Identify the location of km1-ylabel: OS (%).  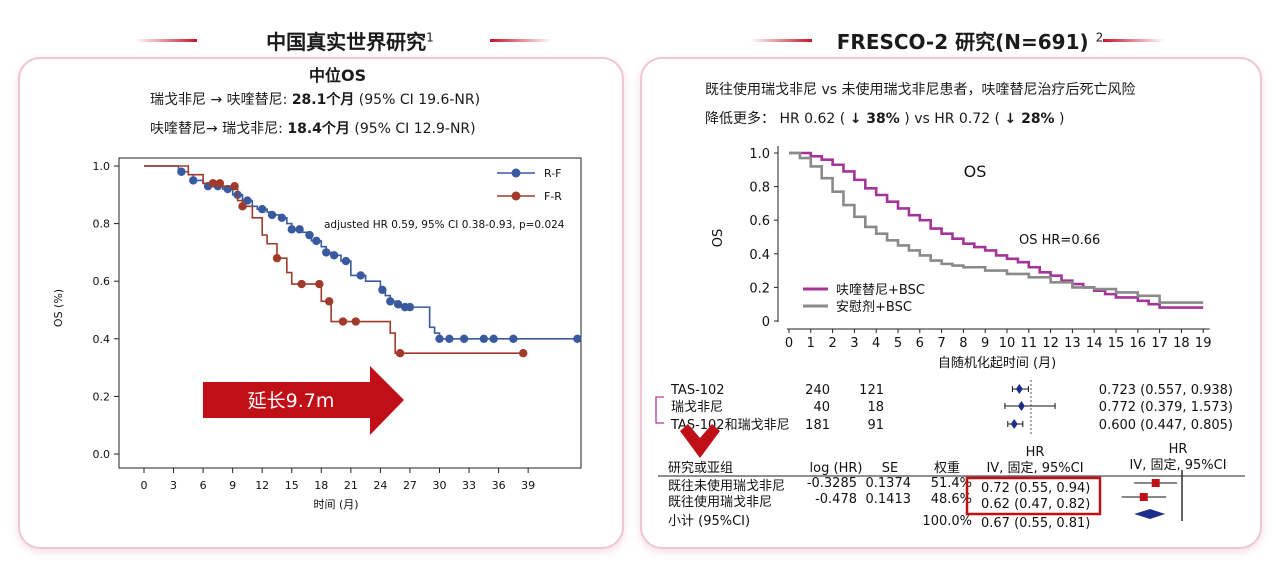
(58, 308).